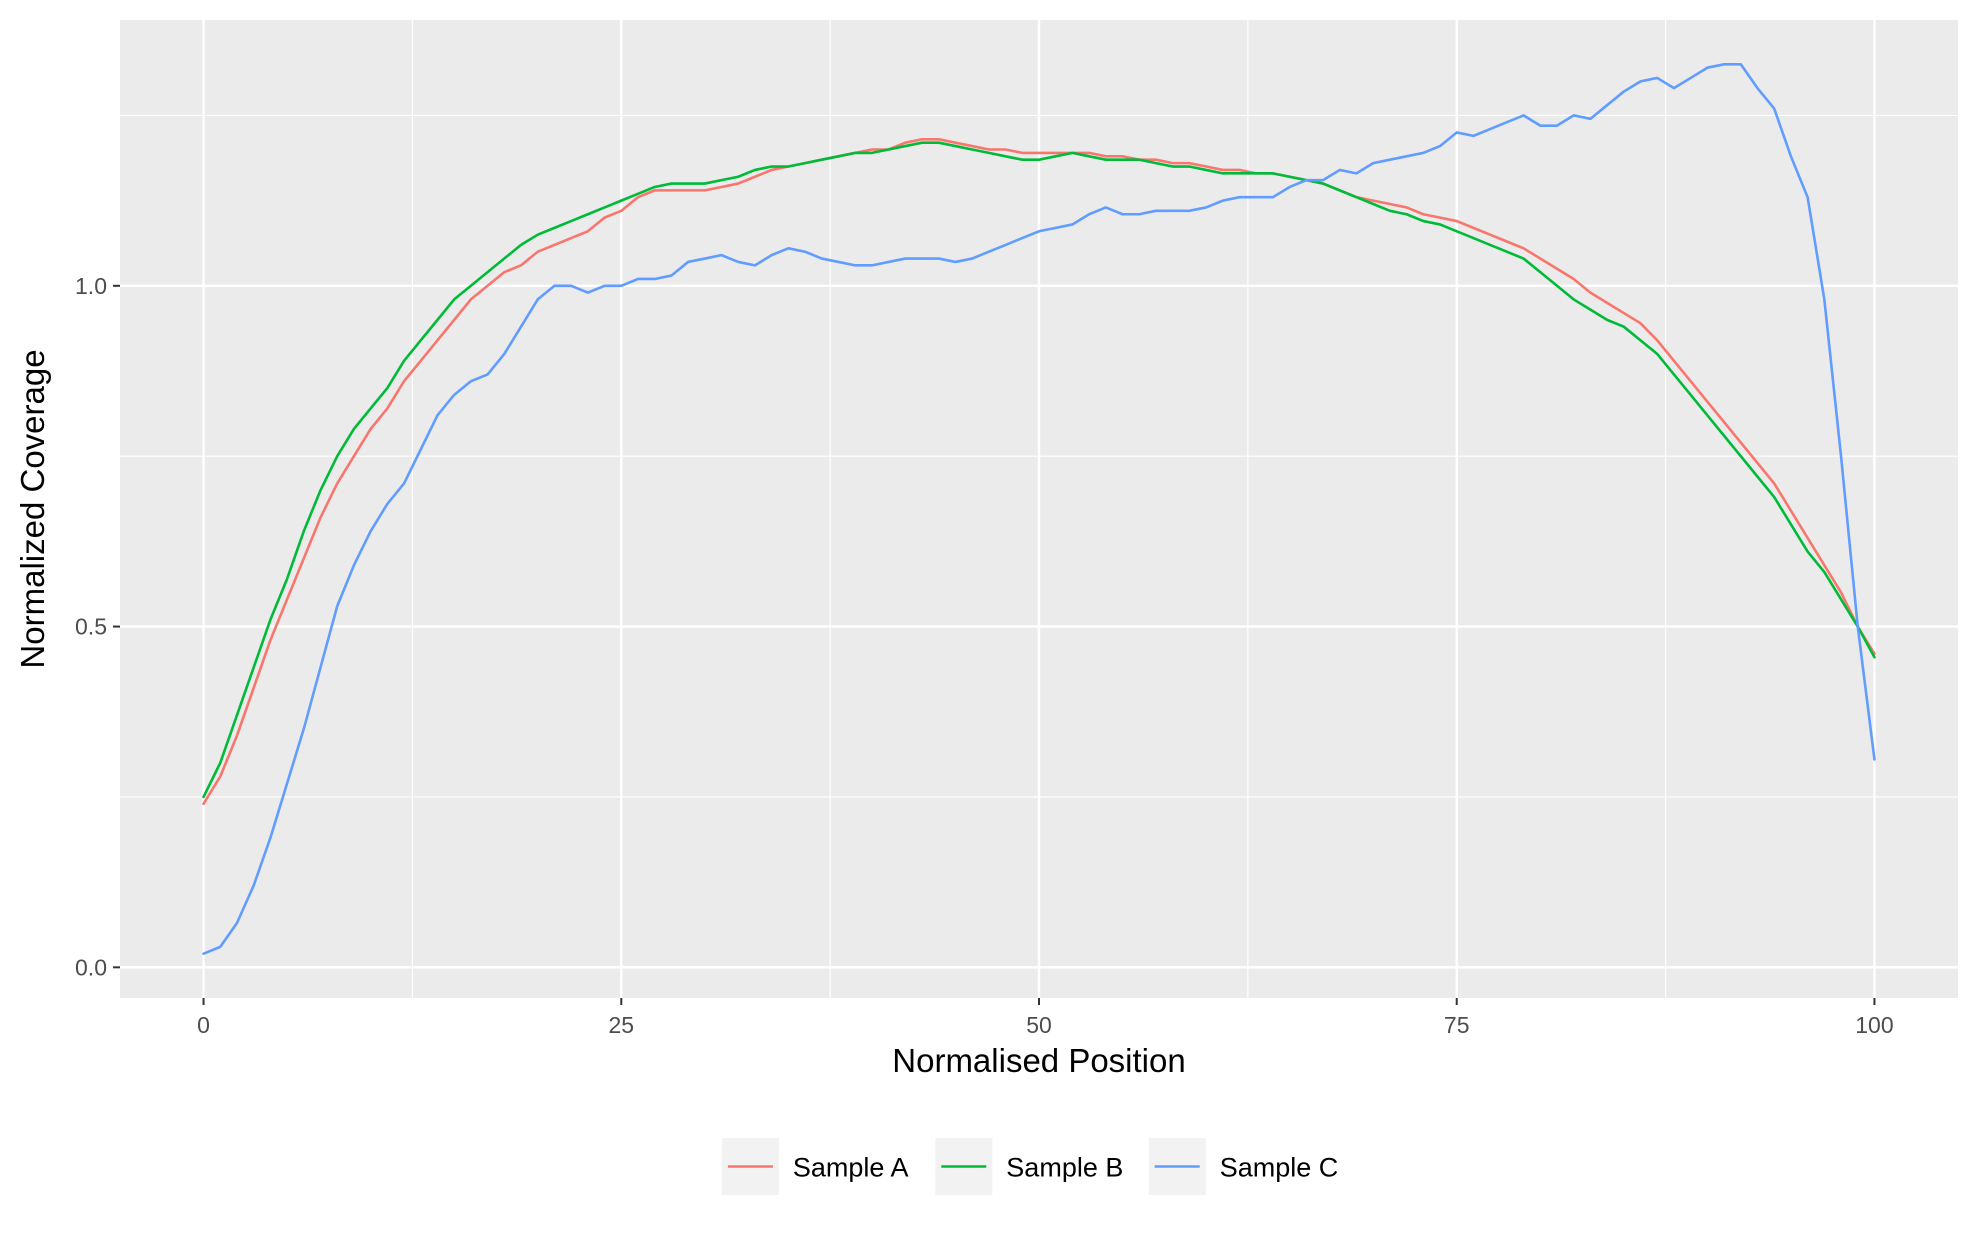  What do you see at coordinates (851, 1168) in the screenshot?
I see `legend-label: Sample A` at bounding box center [851, 1168].